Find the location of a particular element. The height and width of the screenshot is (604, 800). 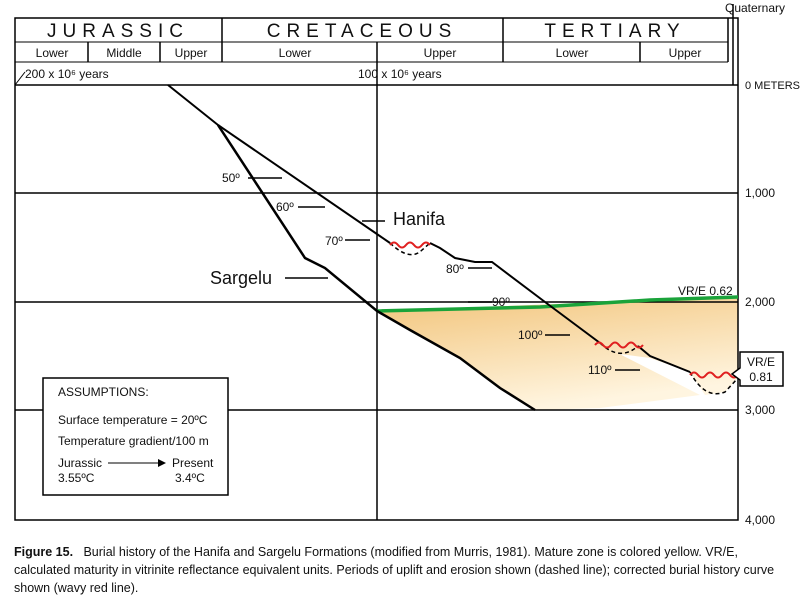

sargelu-label: Sargelu is located at coordinates (241, 278).